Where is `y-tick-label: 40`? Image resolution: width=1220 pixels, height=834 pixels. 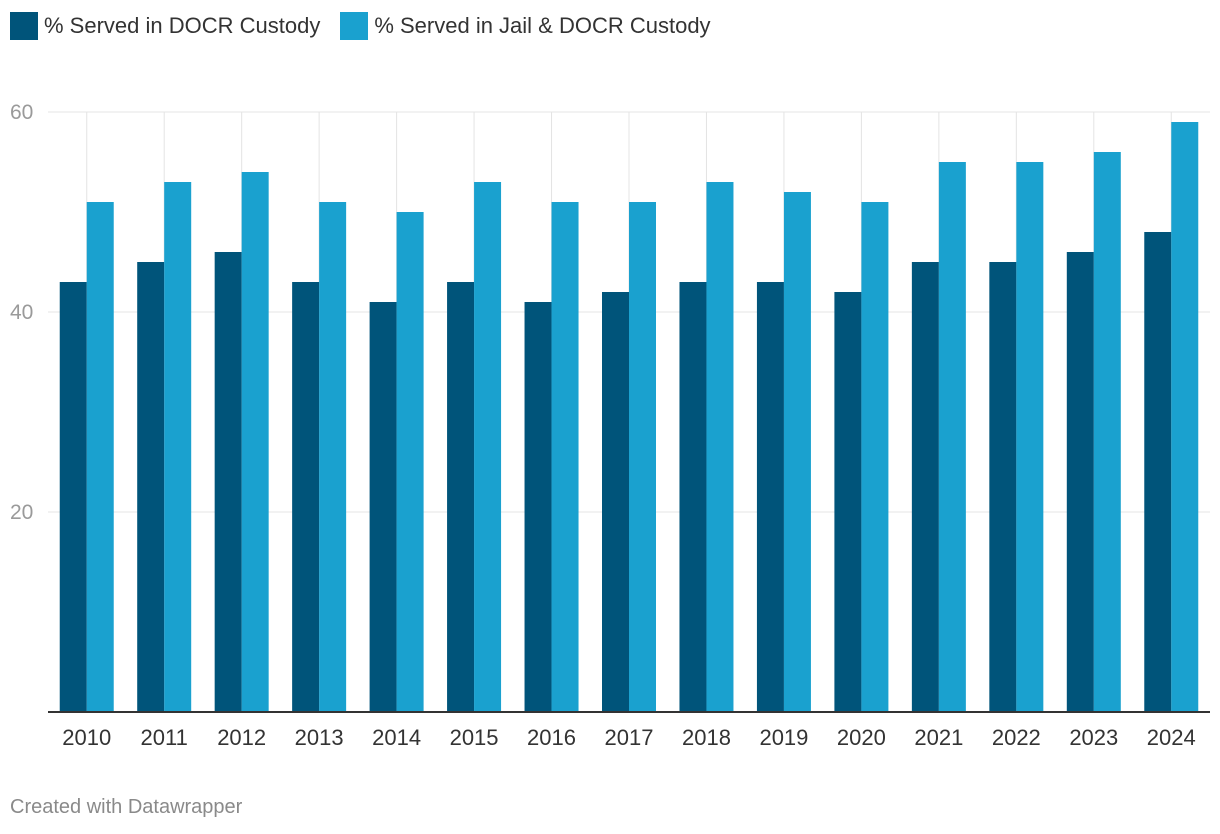
y-tick-label: 40 is located at coordinates (21, 312).